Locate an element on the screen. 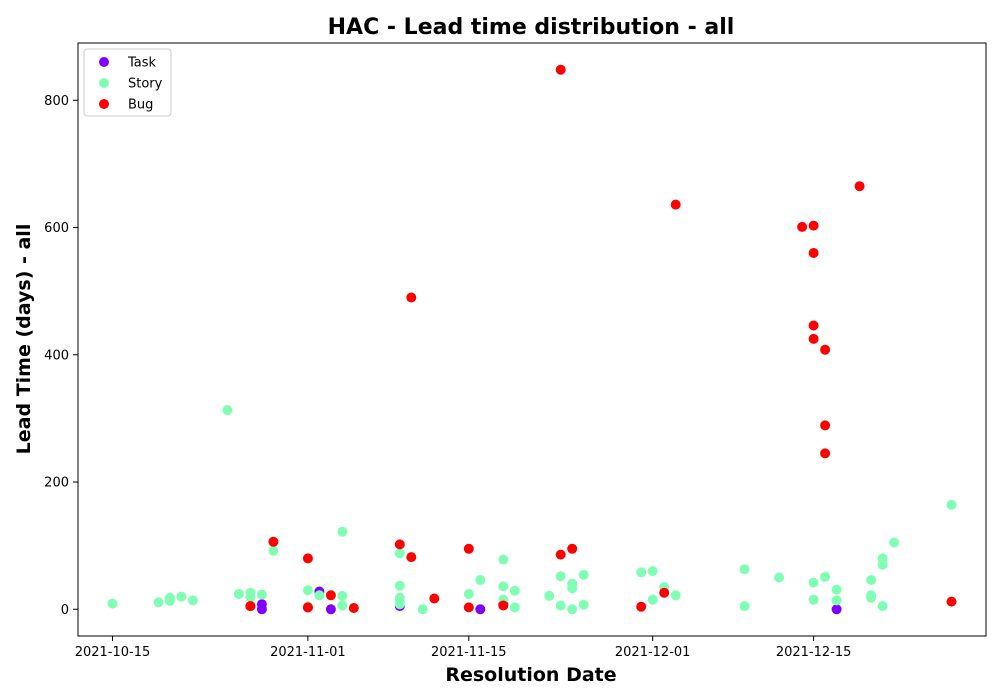 This screenshot has height=700, width=1000. y-tick-label: 200 is located at coordinates (56, 483).